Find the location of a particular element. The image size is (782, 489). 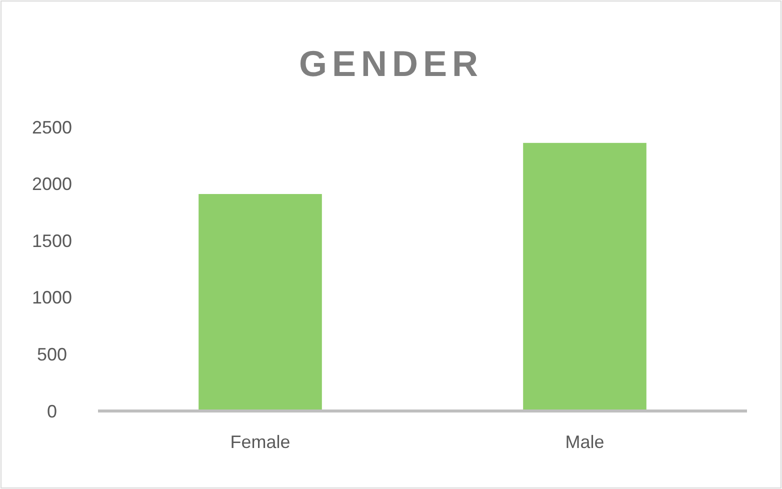

y-tick-label: 1000 is located at coordinates (52, 298).